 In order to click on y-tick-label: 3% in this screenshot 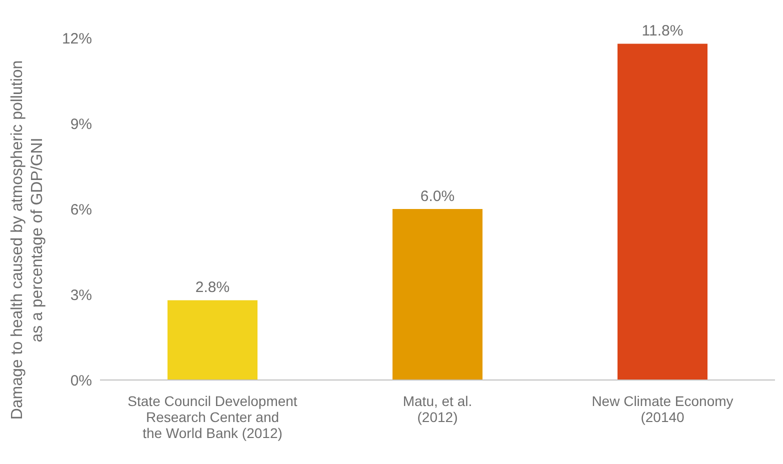, I will do `click(81, 295)`.